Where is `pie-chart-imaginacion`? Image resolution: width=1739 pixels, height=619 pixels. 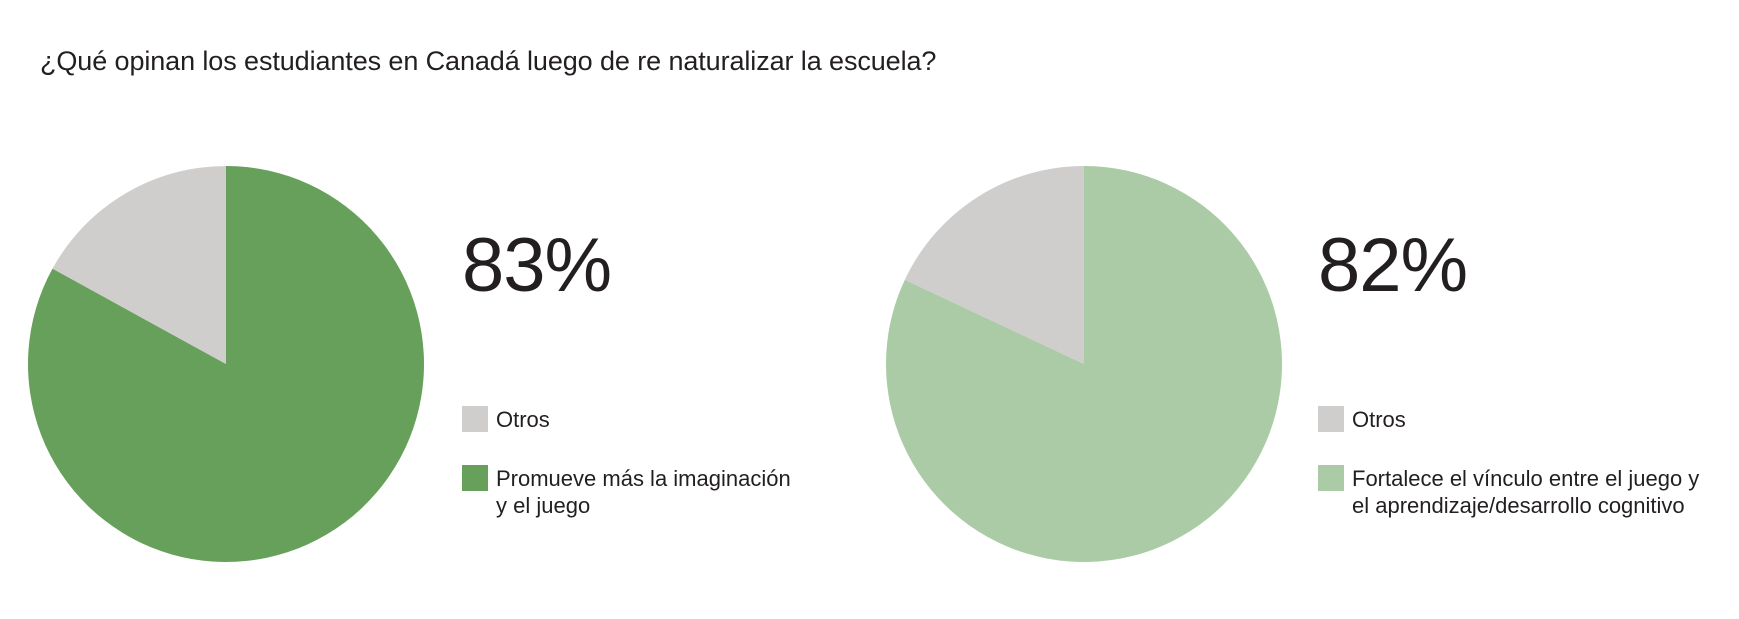 pie-chart-imaginacion is located at coordinates (225, 364).